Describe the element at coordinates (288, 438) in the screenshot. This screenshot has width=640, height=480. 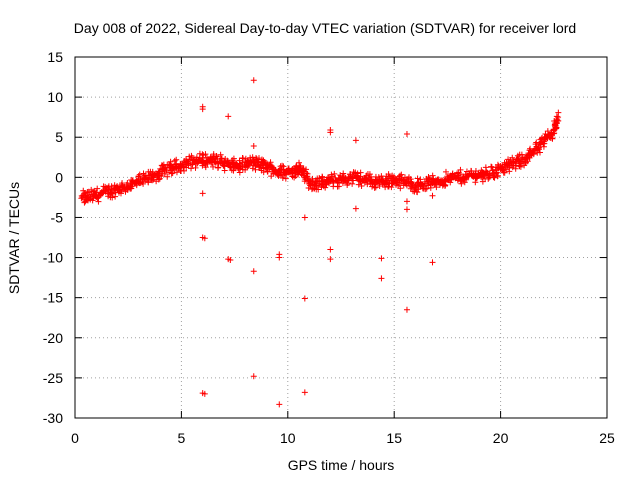
I see `x-tick-label: 10` at that location.